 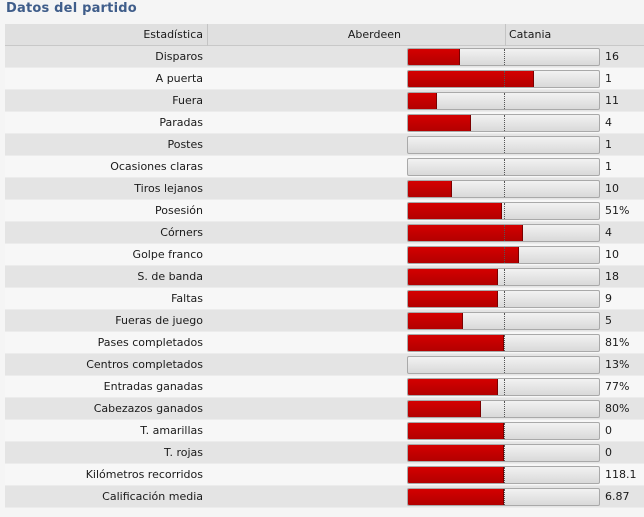 What do you see at coordinates (179, 210) in the screenshot?
I see `stat-label: Posesión` at bounding box center [179, 210].